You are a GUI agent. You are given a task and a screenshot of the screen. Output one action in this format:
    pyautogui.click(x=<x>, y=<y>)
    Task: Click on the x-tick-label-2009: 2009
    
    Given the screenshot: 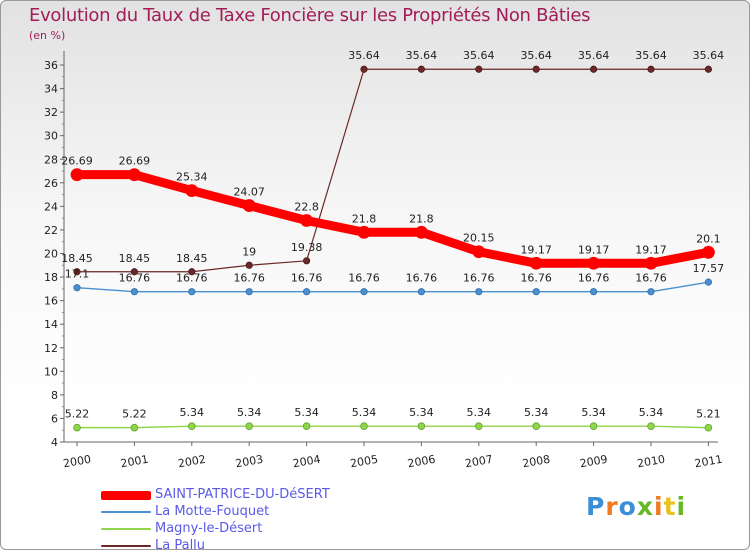 What is the action you would take?
    pyautogui.click(x=594, y=462)
    